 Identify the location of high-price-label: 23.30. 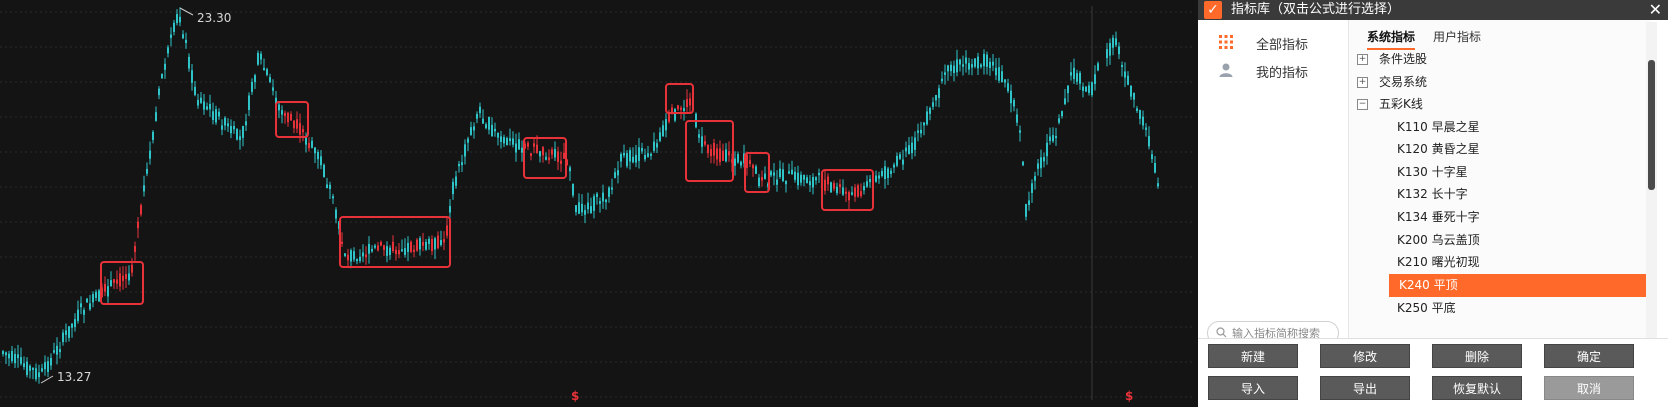
(214, 18).